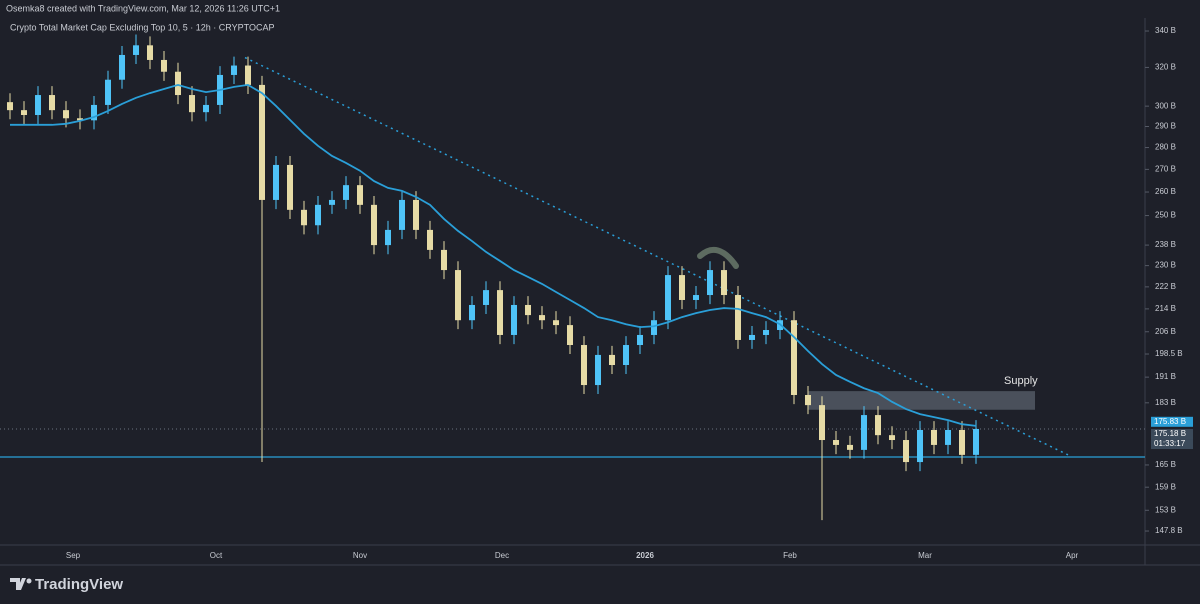 This screenshot has height=604, width=1200. Describe the element at coordinates (1165, 191) in the screenshot. I see `y-tick-label: 260 B` at that location.